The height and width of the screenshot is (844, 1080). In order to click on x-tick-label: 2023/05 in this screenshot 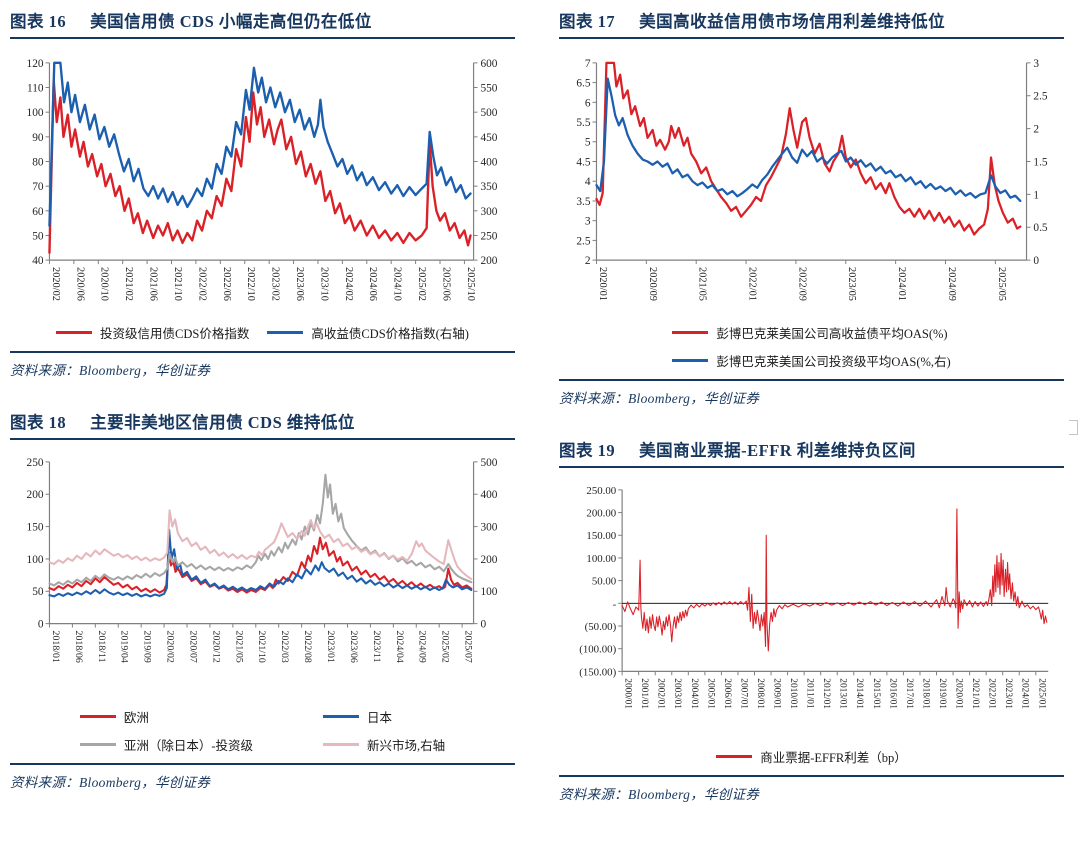, I will do `click(851, 284)`.